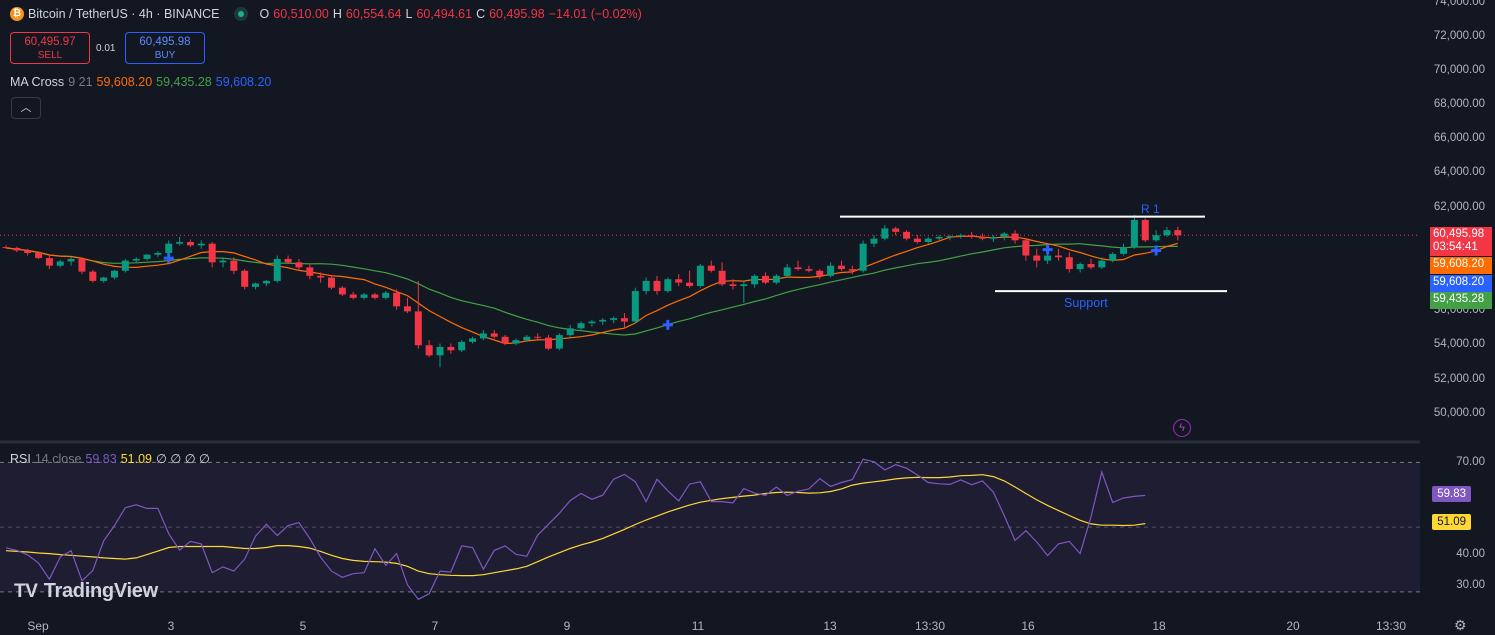 This screenshot has width=1495, height=635. Describe the element at coordinates (1451, 494) in the screenshot. I see `rsi-value-tag: 59.83` at that location.